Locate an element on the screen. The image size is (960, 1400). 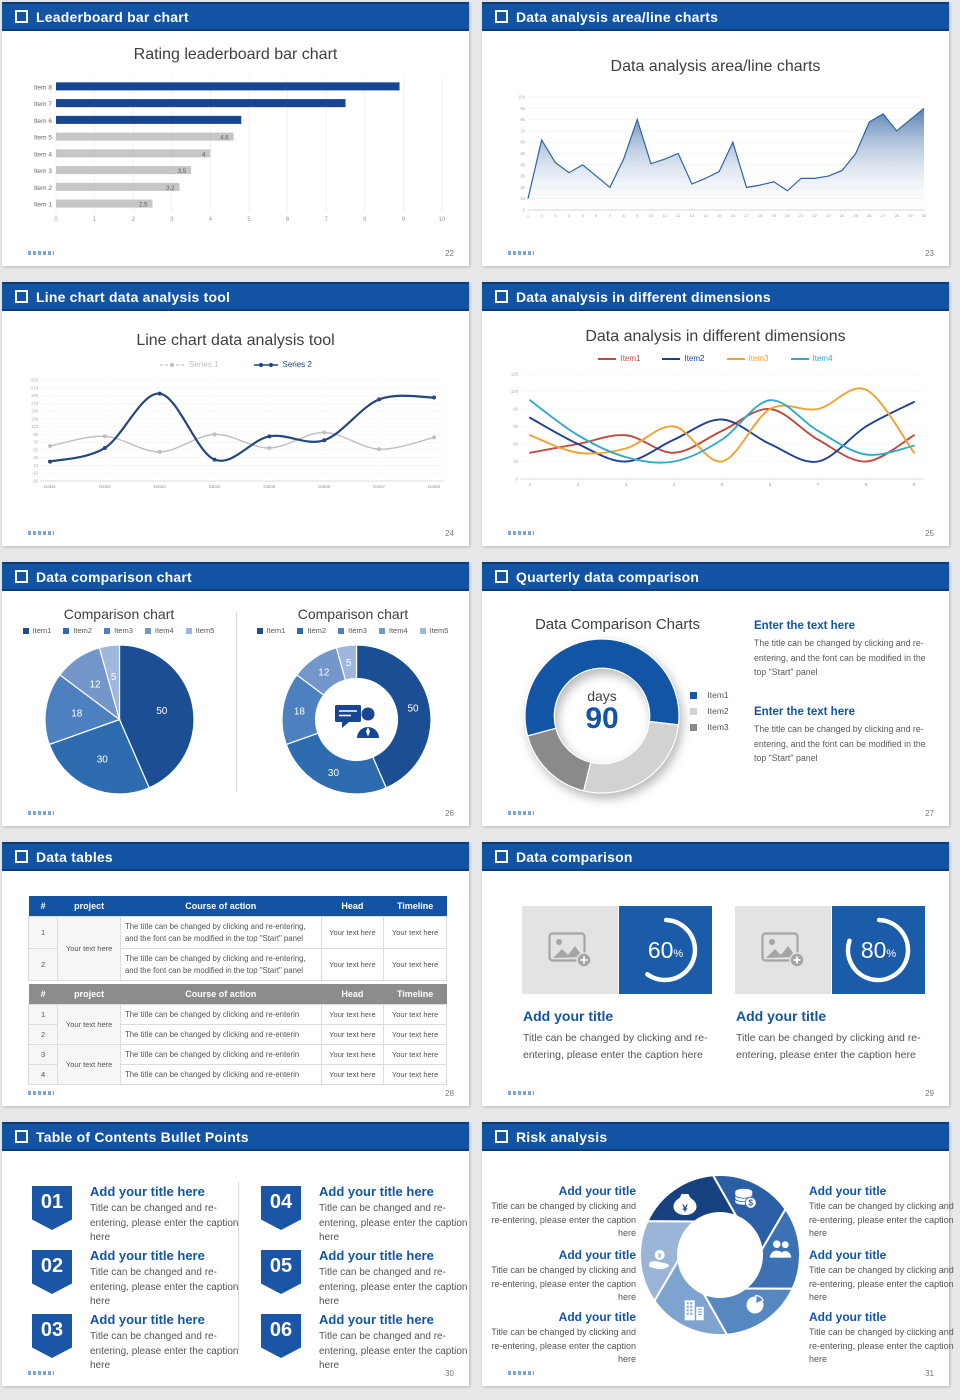
donut-legend: Item1 Item2 Item3 Item4 Item5 is located at coordinates (352, 630).